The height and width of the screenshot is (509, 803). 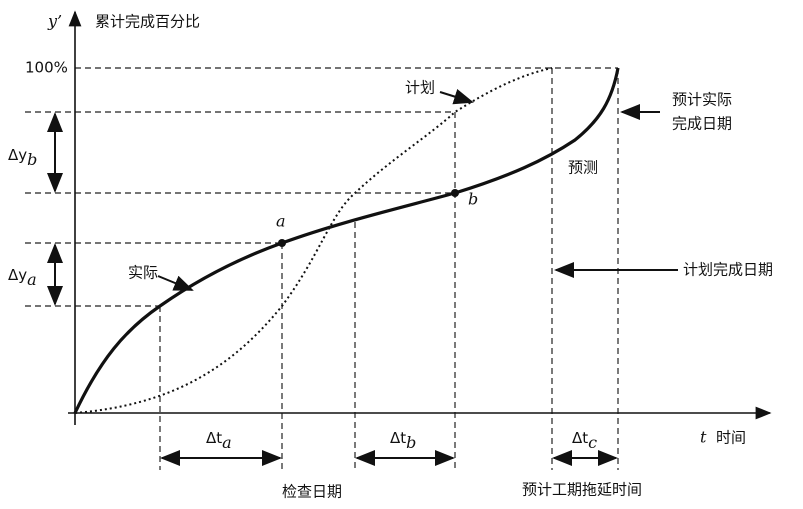 I want to click on delta-tb: Δtb, so click(x=403, y=440).